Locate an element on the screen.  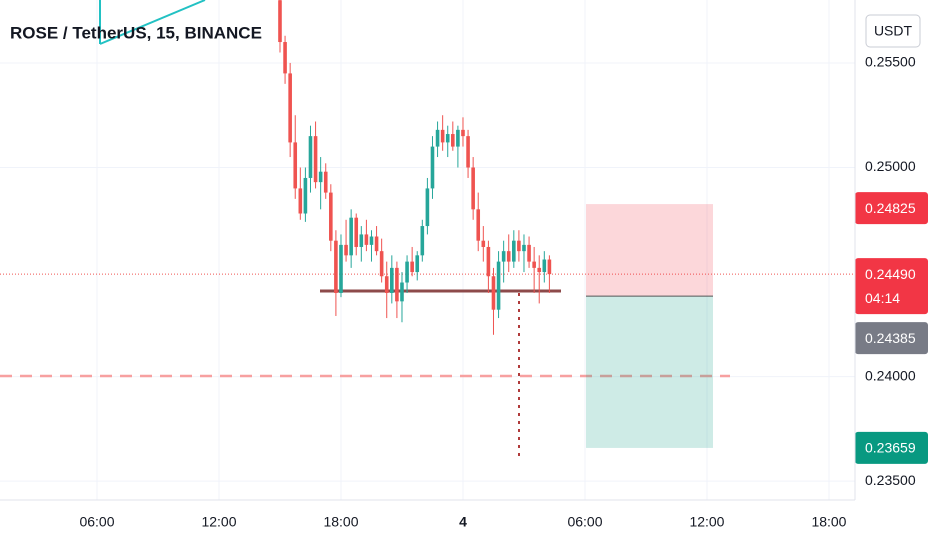
target-zone is located at coordinates (649, 372).